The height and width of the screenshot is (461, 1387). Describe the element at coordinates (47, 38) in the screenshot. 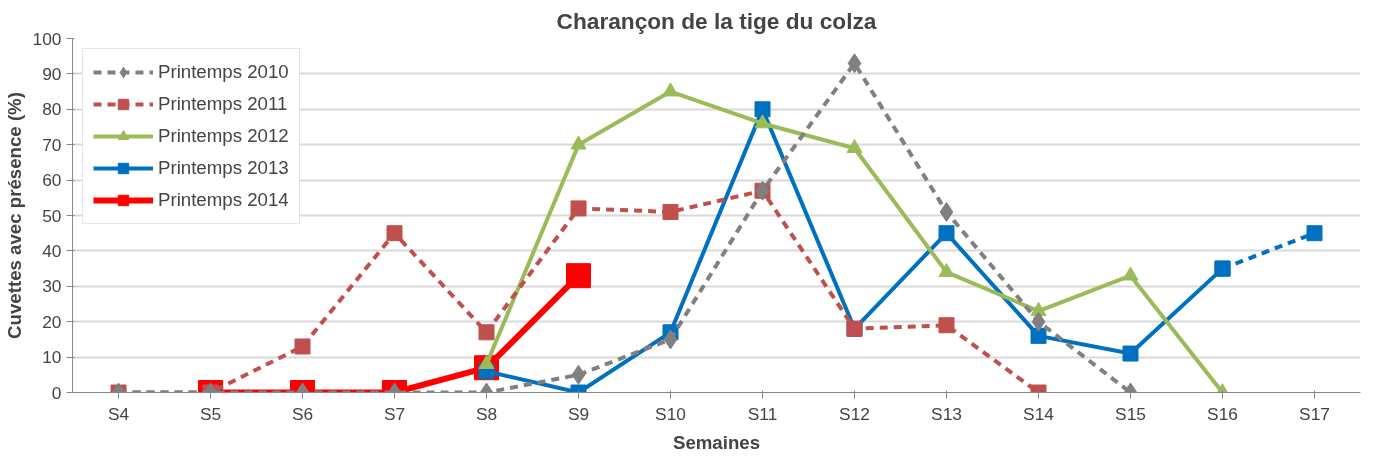

I see `y-tick-label: 100` at that location.